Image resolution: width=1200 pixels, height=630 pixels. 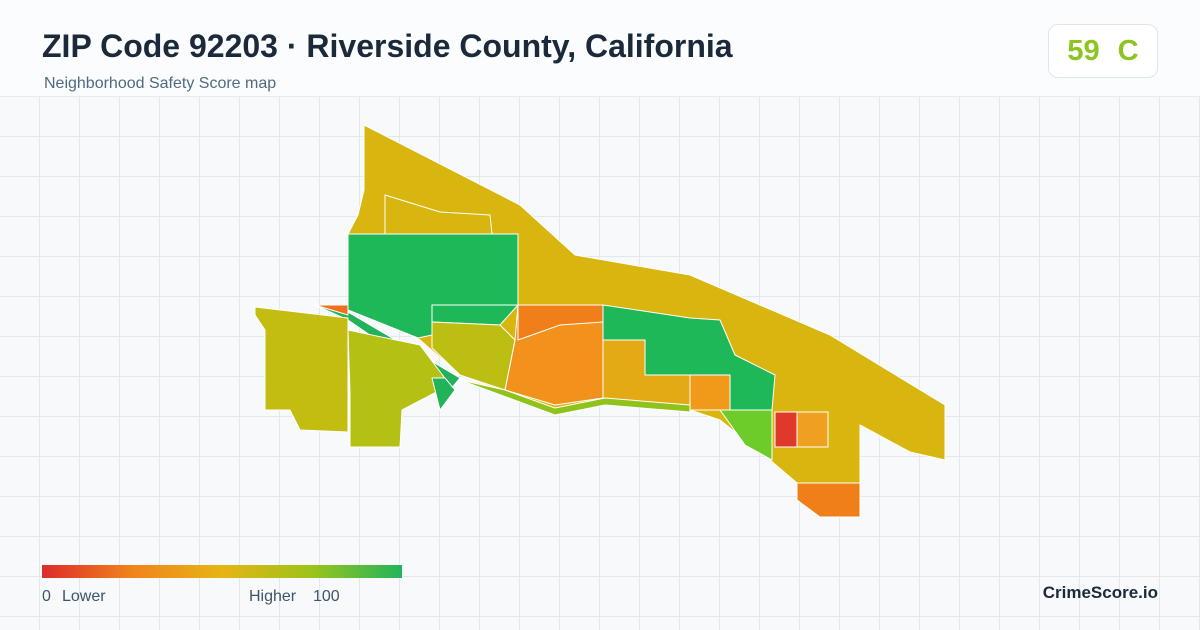 I want to click on subtitle: Neighborhood Safety Score map, so click(x=160, y=83).